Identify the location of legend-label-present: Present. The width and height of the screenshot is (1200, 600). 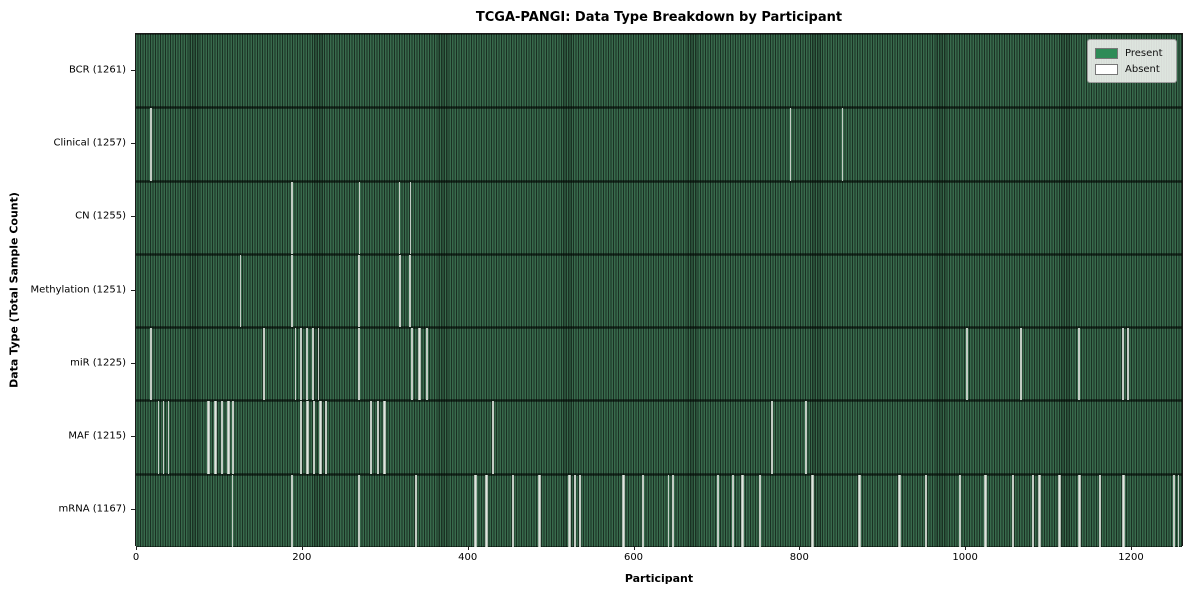
(1144, 53).